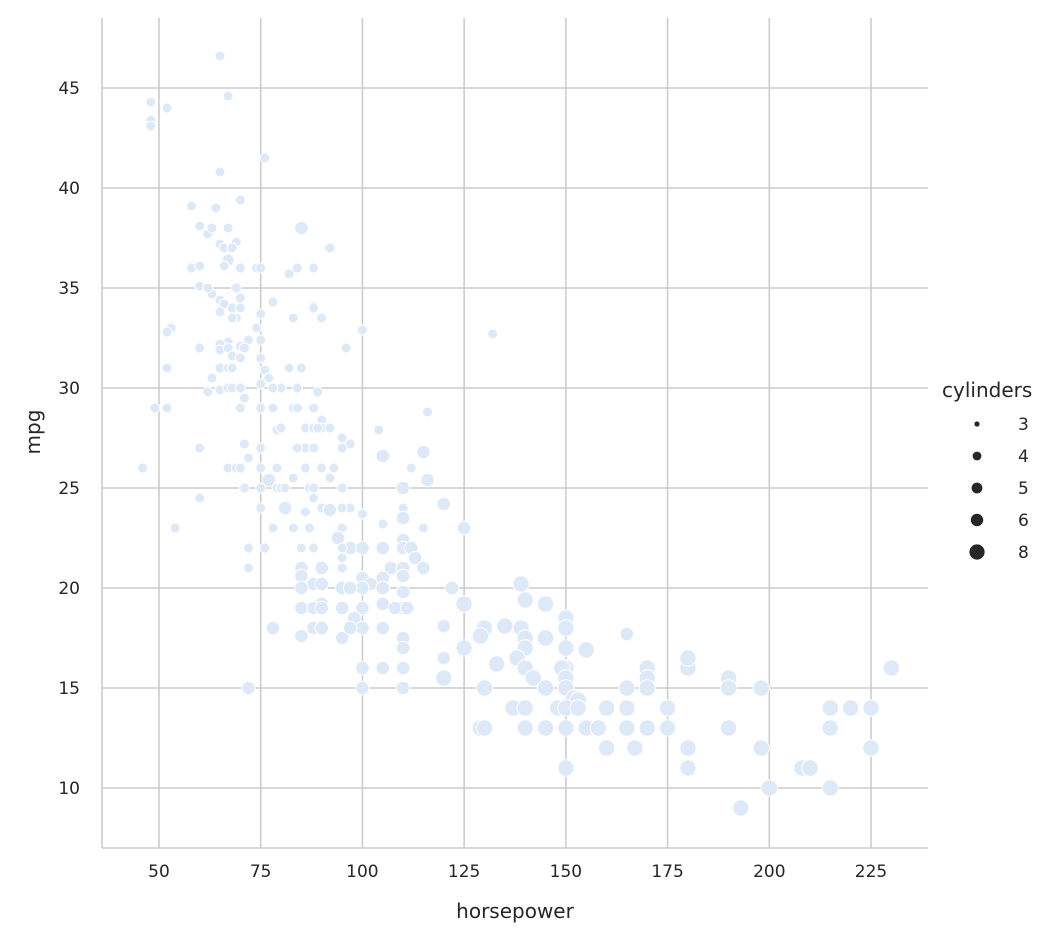  Describe the element at coordinates (261, 872) in the screenshot. I see `x-tick-label: 75` at that location.